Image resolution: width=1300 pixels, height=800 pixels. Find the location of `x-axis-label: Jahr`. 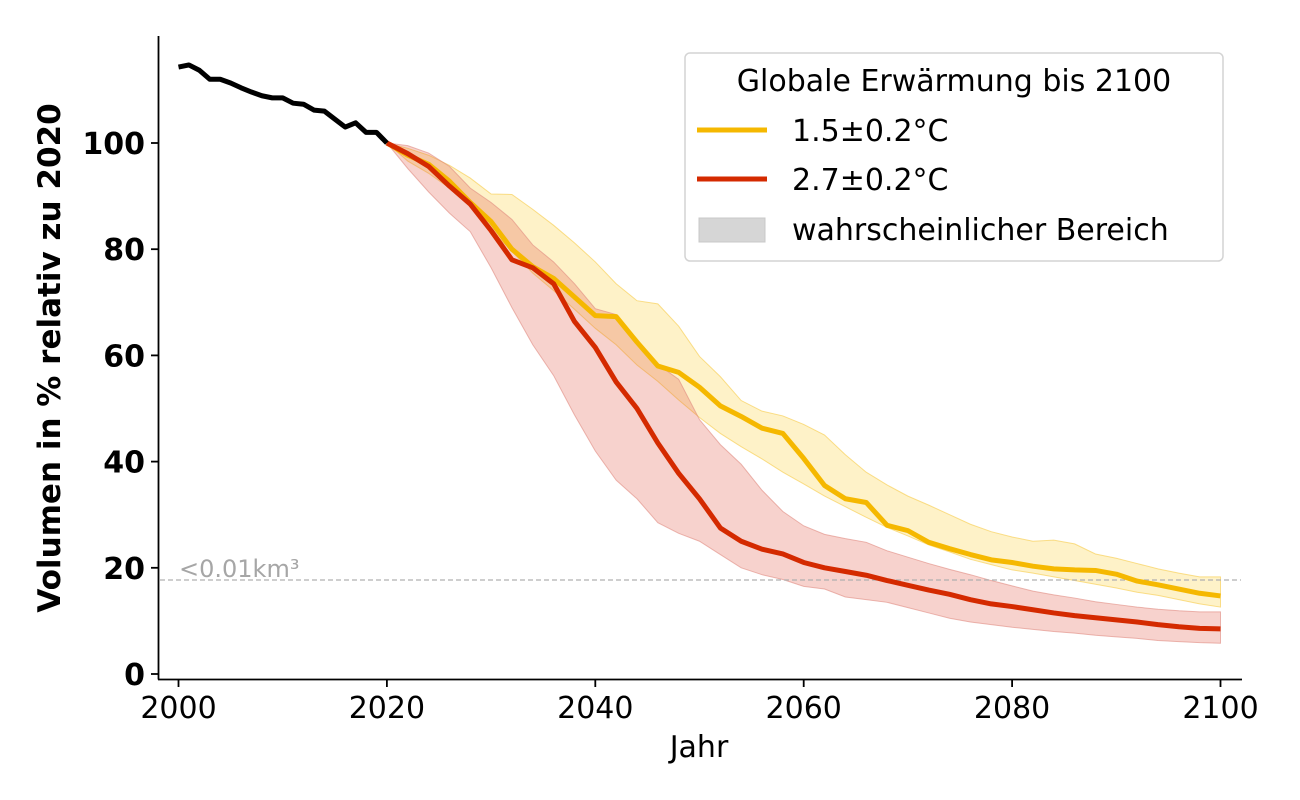

x-axis-label: Jahr is located at coordinates (698, 747).